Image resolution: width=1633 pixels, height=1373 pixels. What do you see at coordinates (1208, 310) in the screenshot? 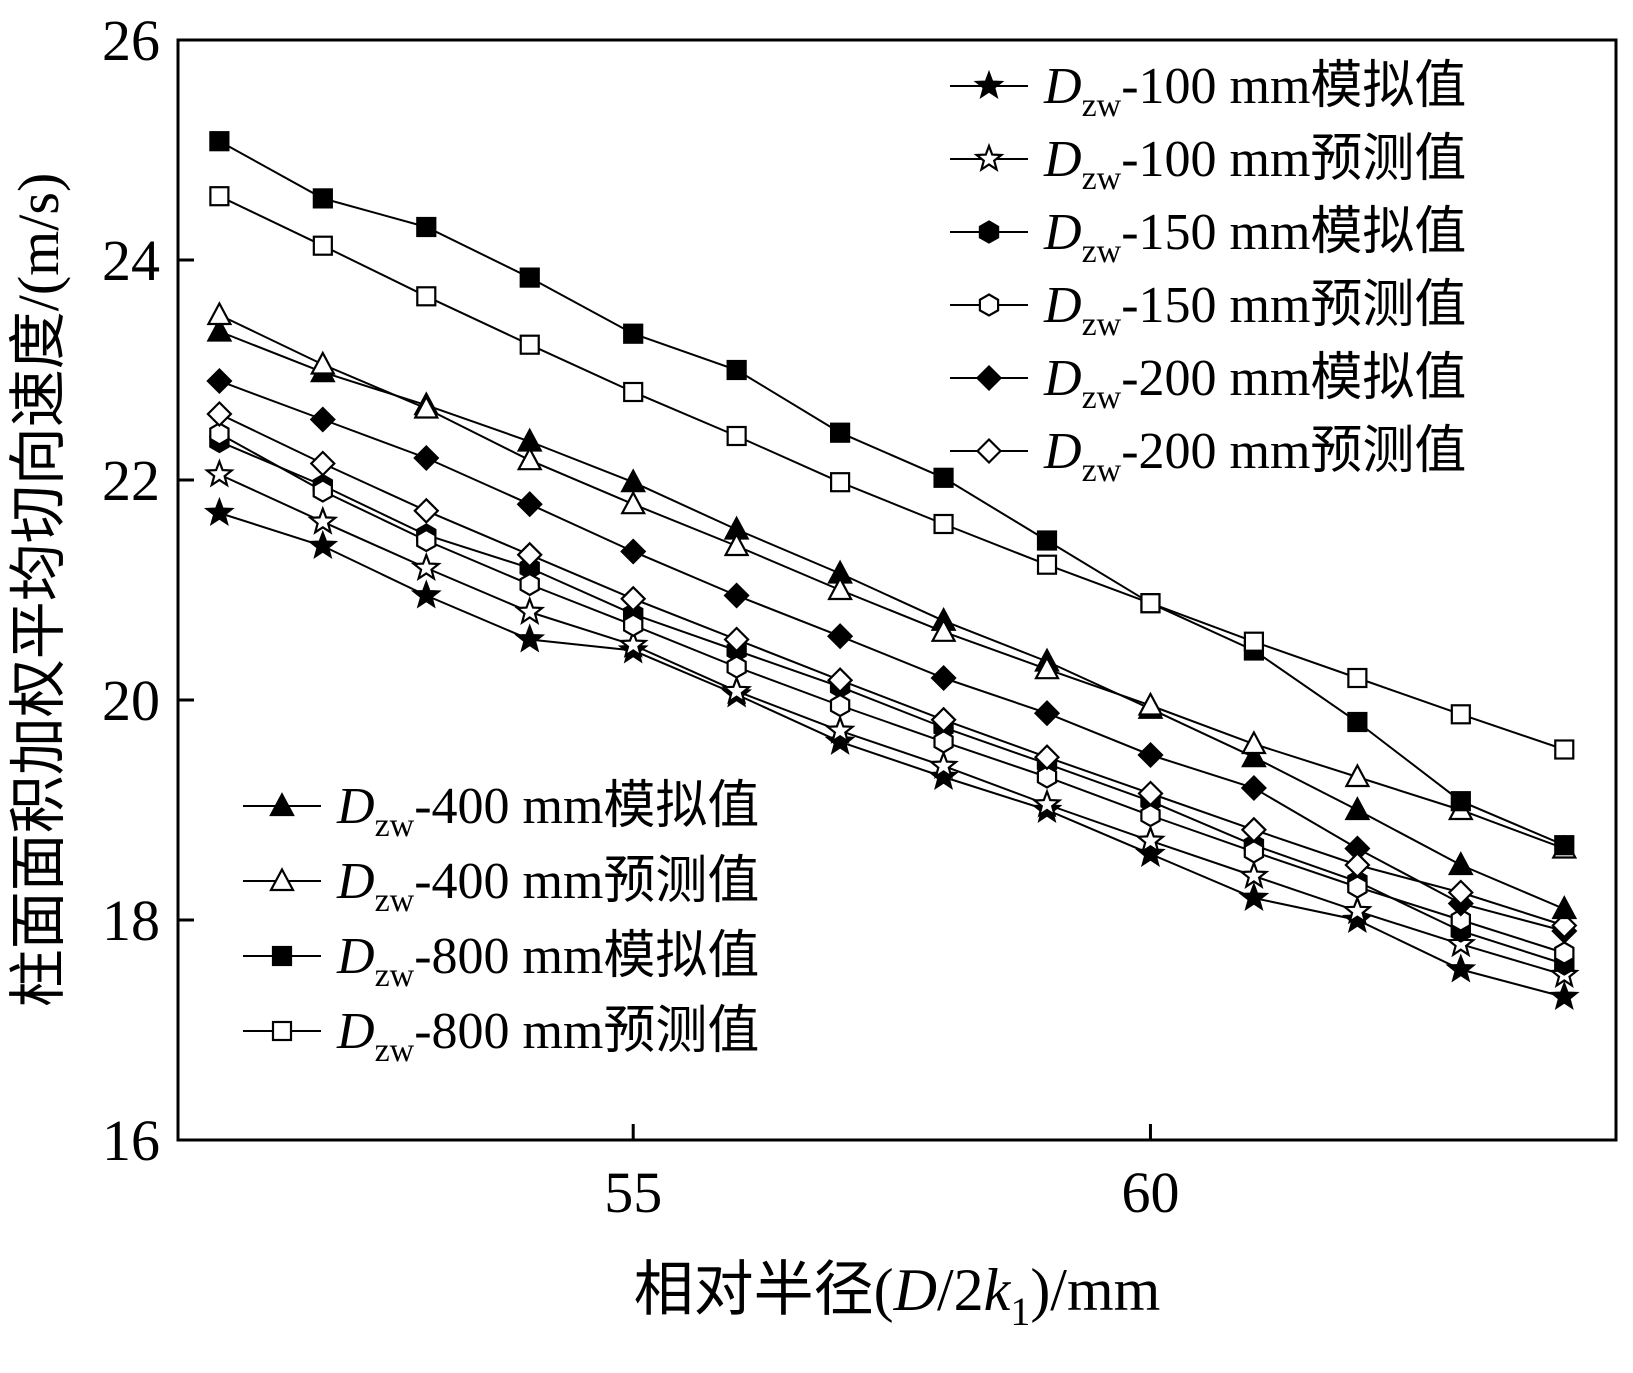
I see `legend-item-dzw150-pred: Dzw-150 mm预测值` at bounding box center [1208, 310].